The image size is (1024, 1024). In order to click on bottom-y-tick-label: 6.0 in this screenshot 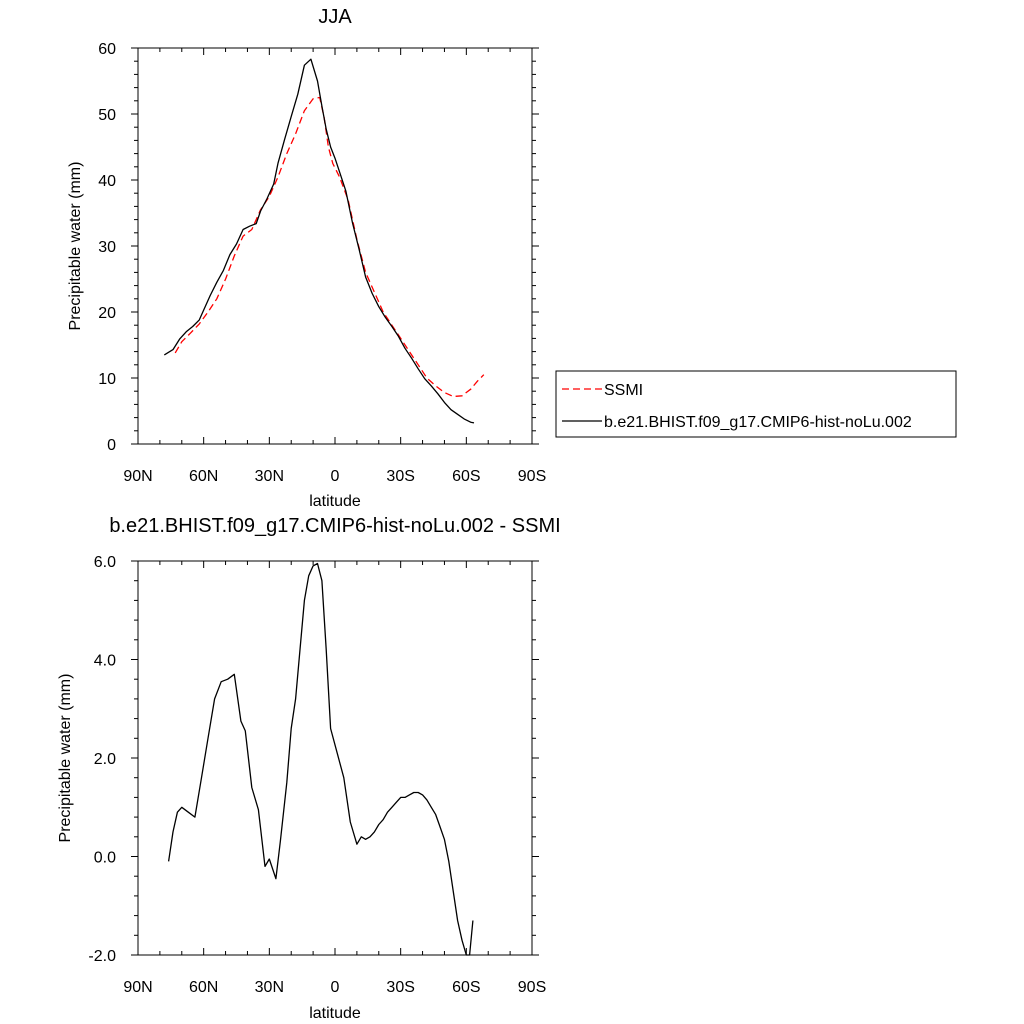, I will do `click(105, 562)`.